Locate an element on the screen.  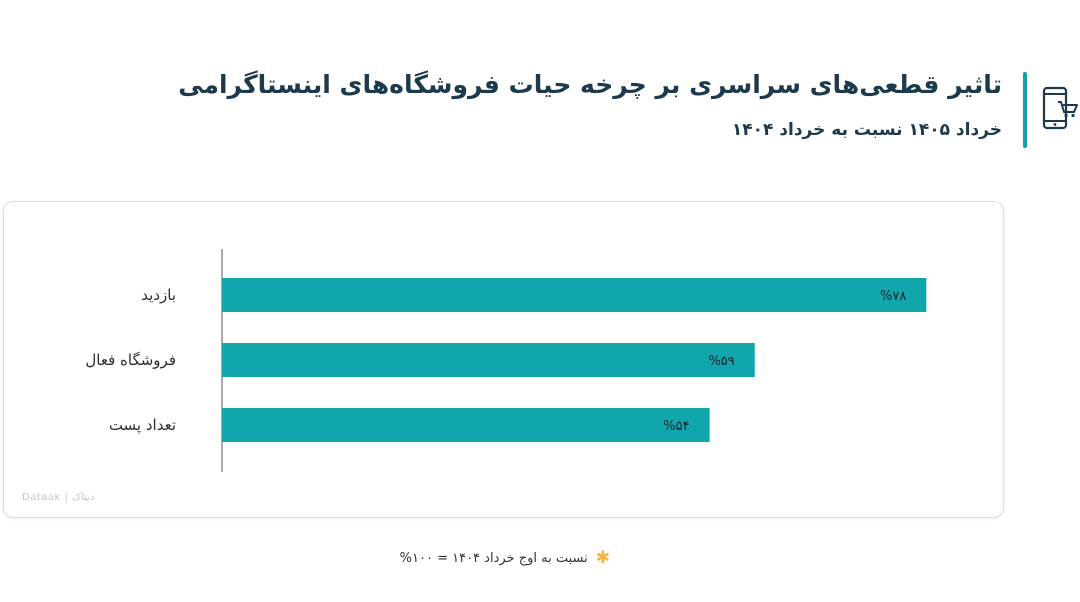
category-label: بازدید is located at coordinates (158, 295).